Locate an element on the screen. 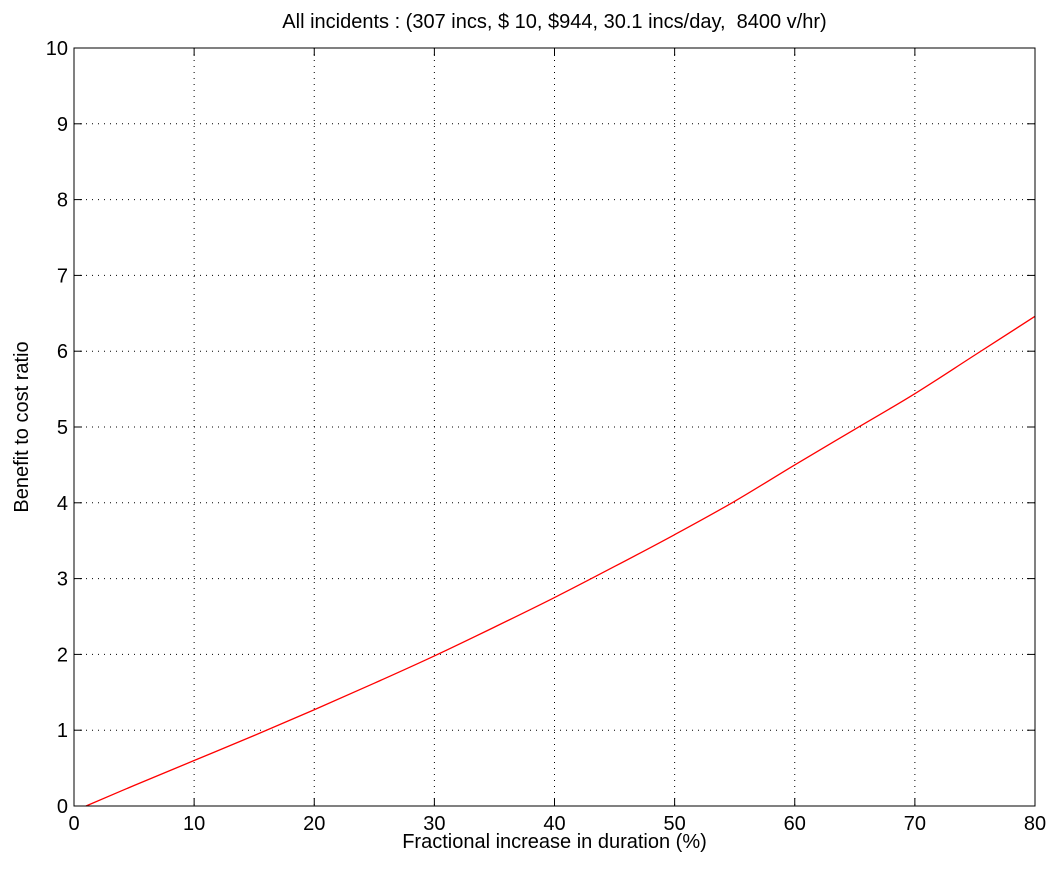  x-tick-label: 0 is located at coordinates (73, 824).